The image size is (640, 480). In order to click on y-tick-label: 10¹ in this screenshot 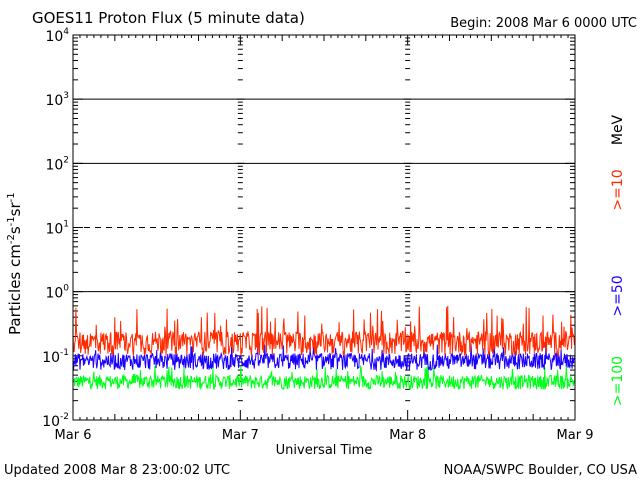, I will do `click(57, 229)`.